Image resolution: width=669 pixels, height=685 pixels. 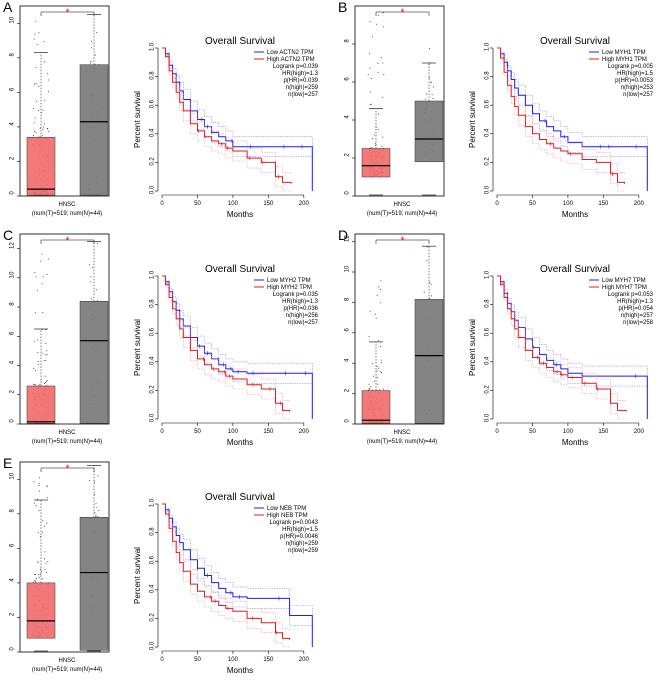 What do you see at coordinates (299, 537) in the screenshot?
I see `survival-stat: p(HR)=0.0046` at bounding box center [299, 537].